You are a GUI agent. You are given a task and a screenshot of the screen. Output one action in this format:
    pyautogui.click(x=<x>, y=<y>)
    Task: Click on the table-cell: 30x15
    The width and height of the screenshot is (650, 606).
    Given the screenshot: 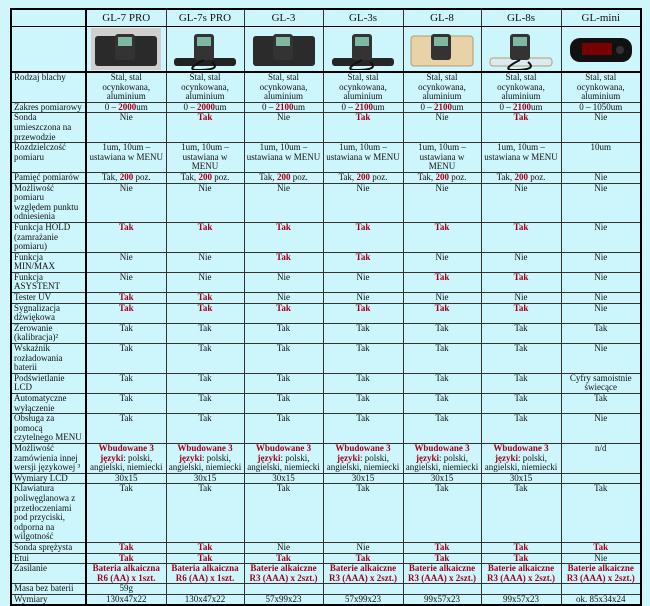 What is the action you would take?
    pyautogui.click(x=442, y=478)
    